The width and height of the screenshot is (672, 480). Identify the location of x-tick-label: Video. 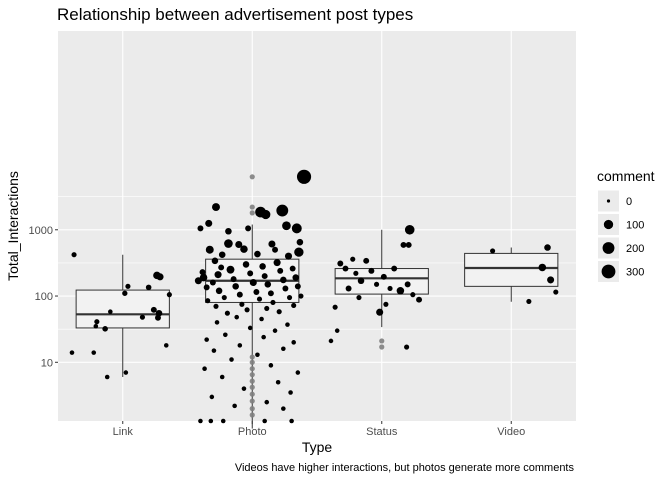
(511, 432).